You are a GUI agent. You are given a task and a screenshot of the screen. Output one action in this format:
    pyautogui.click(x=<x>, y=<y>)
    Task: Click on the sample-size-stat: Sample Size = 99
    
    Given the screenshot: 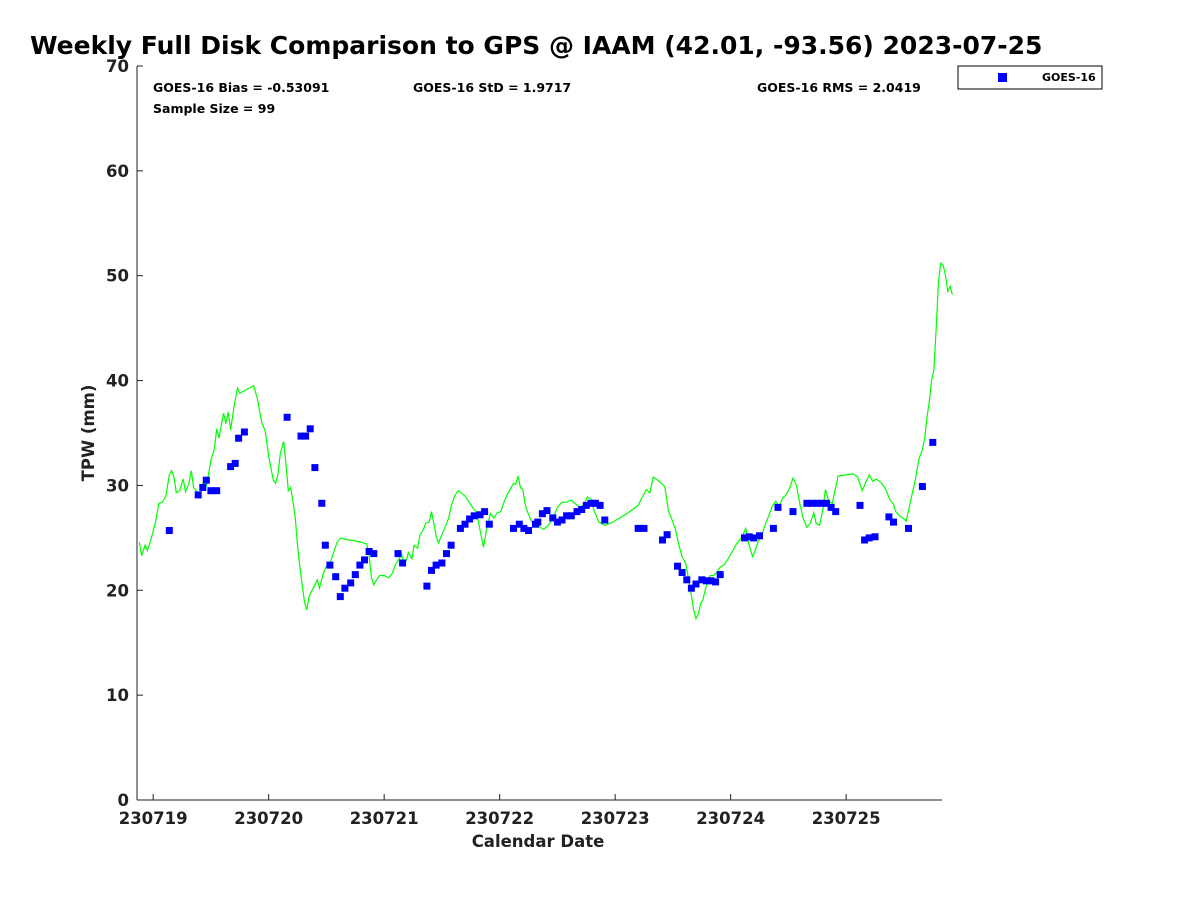 What is the action you would take?
    pyautogui.click(x=214, y=108)
    